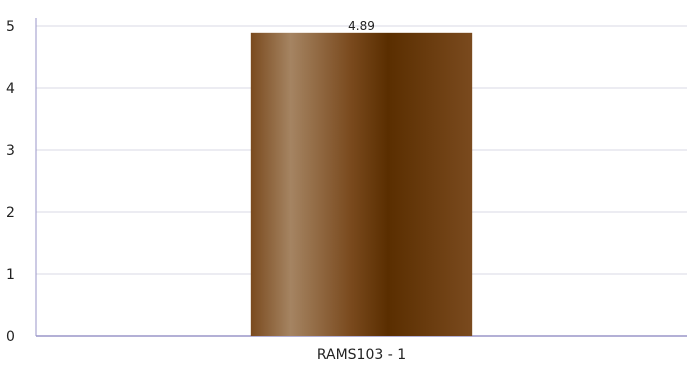 This screenshot has height=367, width=687. I want to click on bar-value-label: 4.89, so click(361, 26).